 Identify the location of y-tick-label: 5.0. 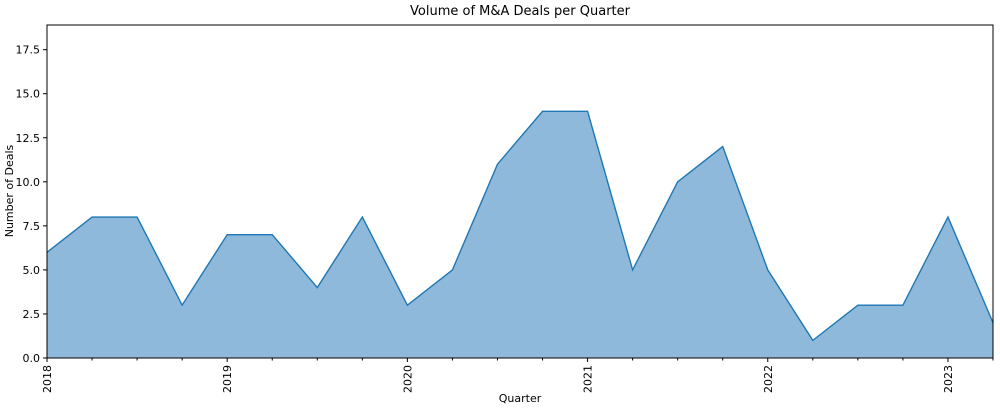
(32, 270).